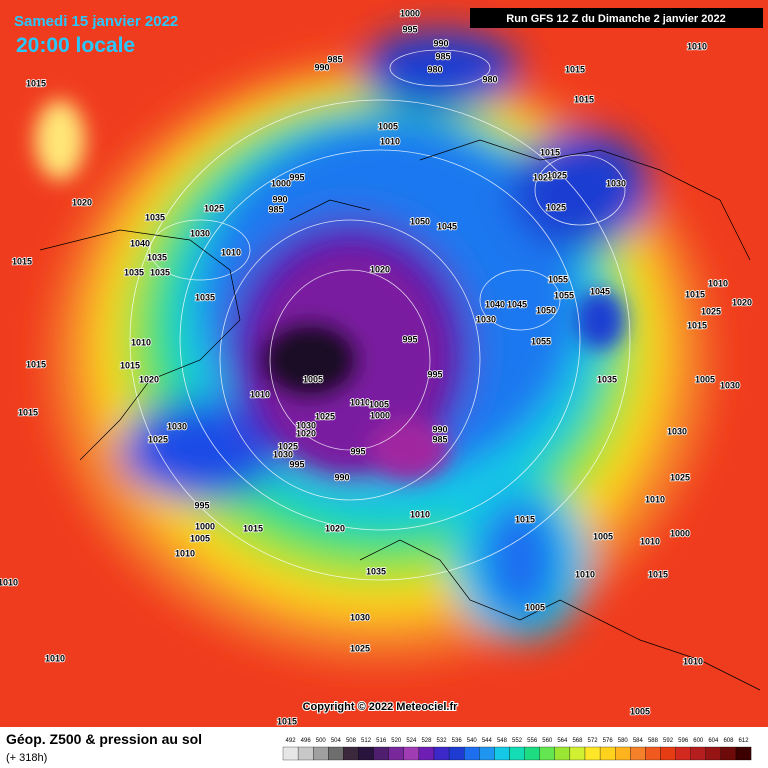  I want to click on scale-label: 600, so click(698, 741).